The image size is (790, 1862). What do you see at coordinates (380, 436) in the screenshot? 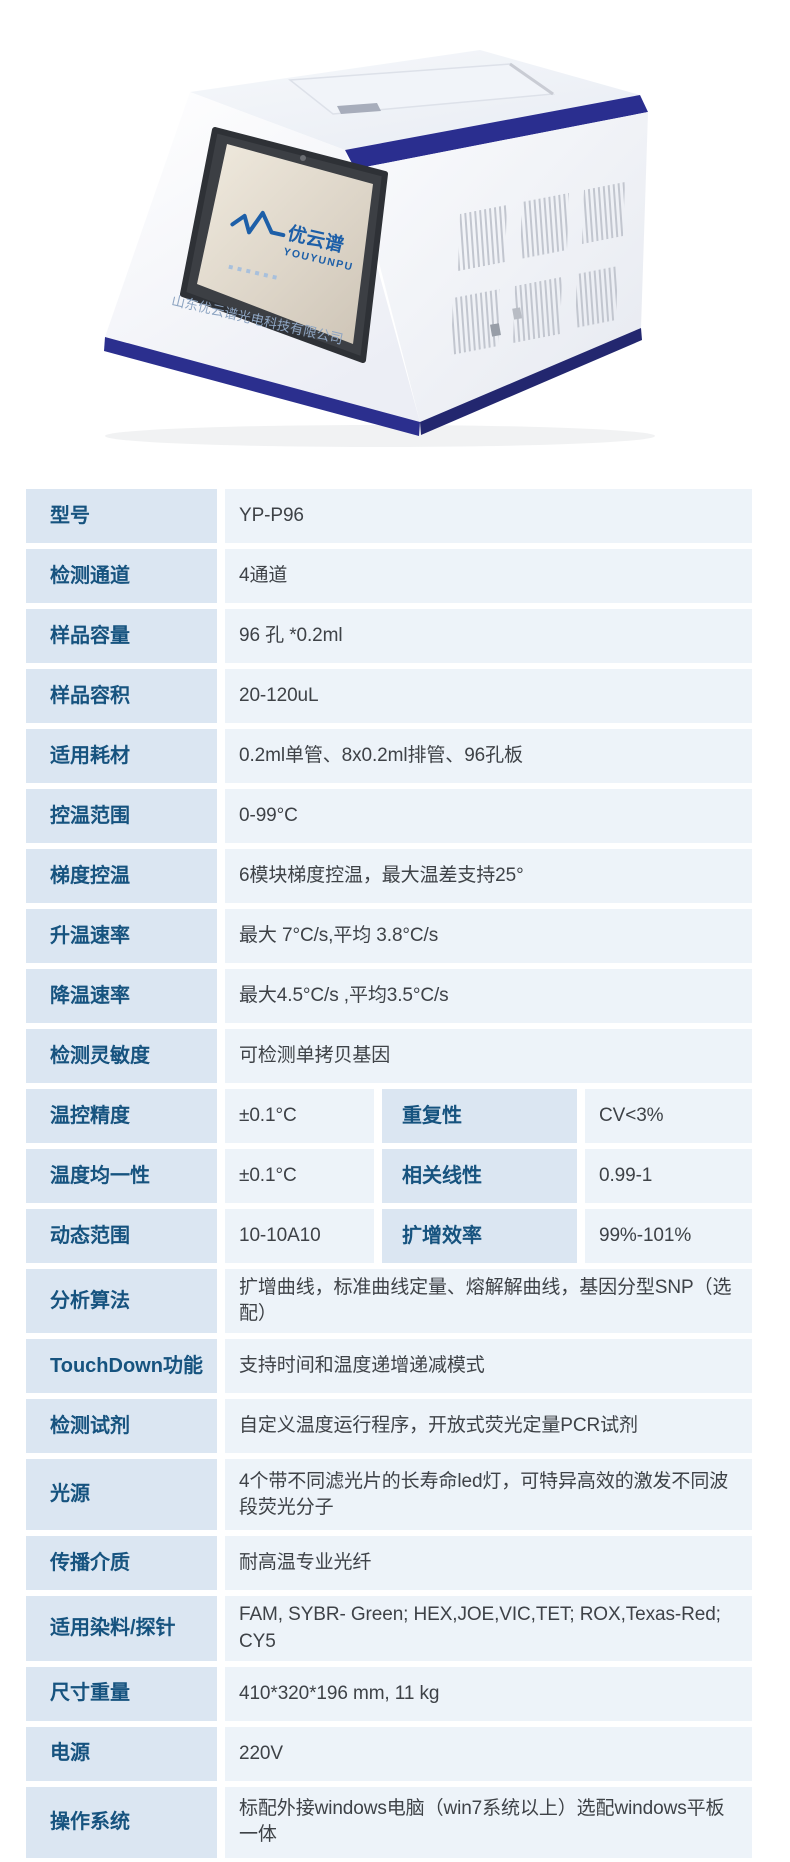
I see `ground-shadow` at bounding box center [380, 436].